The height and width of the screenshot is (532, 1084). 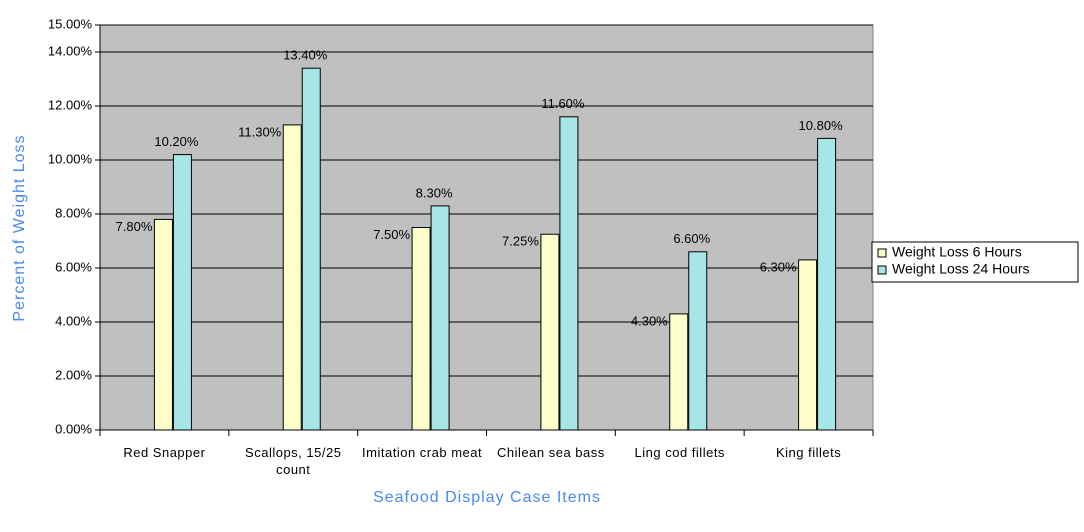 I want to click on x-tick-label: Ling cod fillets, so click(x=679, y=452).